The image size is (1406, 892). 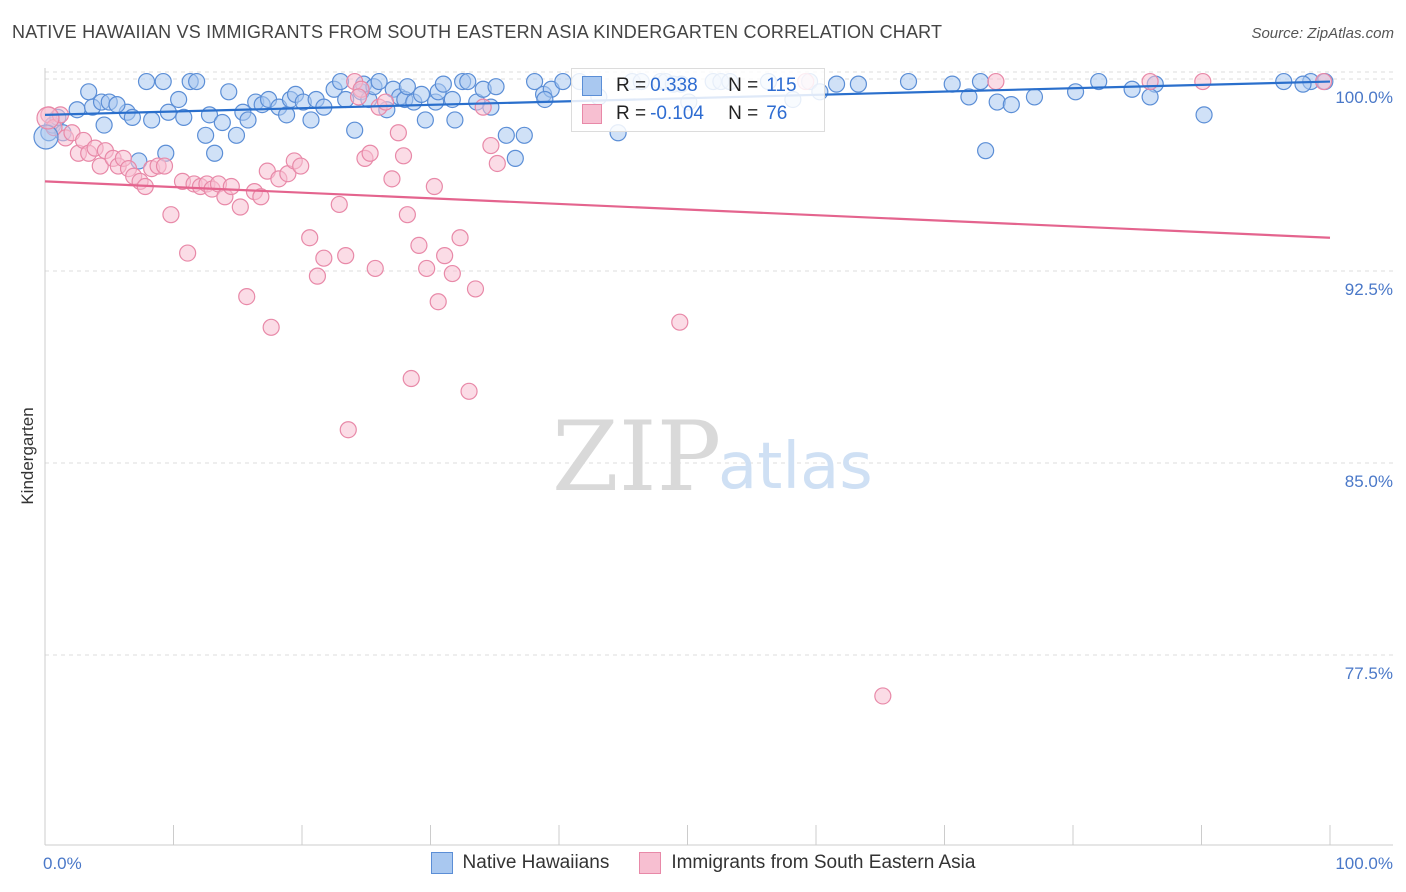 What do you see at coordinates (636, 457) in the screenshot?
I see `watermark-zip: ZIP` at bounding box center [636, 457].